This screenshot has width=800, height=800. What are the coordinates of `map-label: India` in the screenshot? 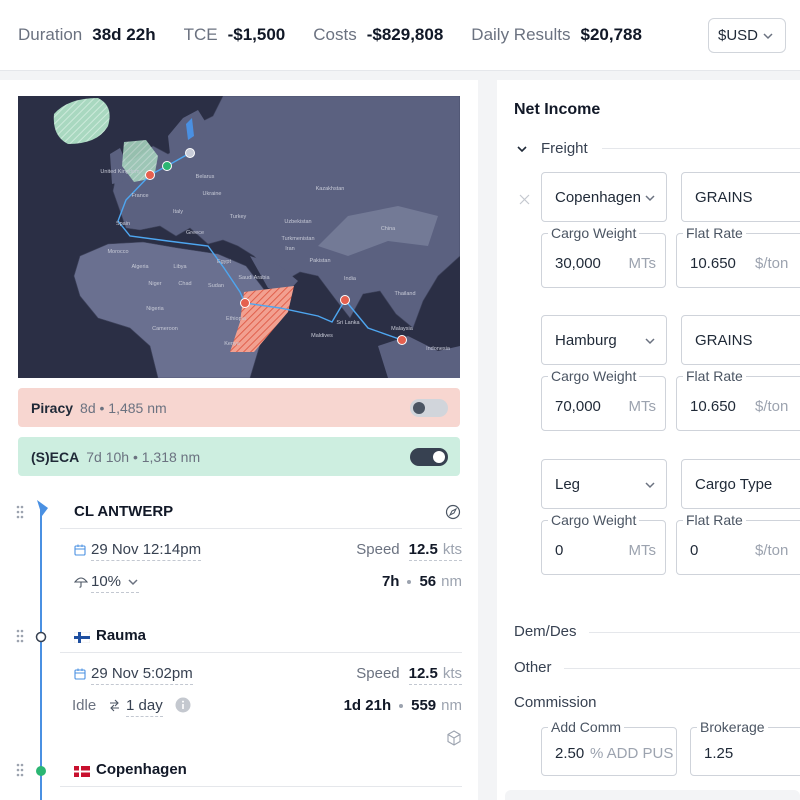 It's located at (350, 279).